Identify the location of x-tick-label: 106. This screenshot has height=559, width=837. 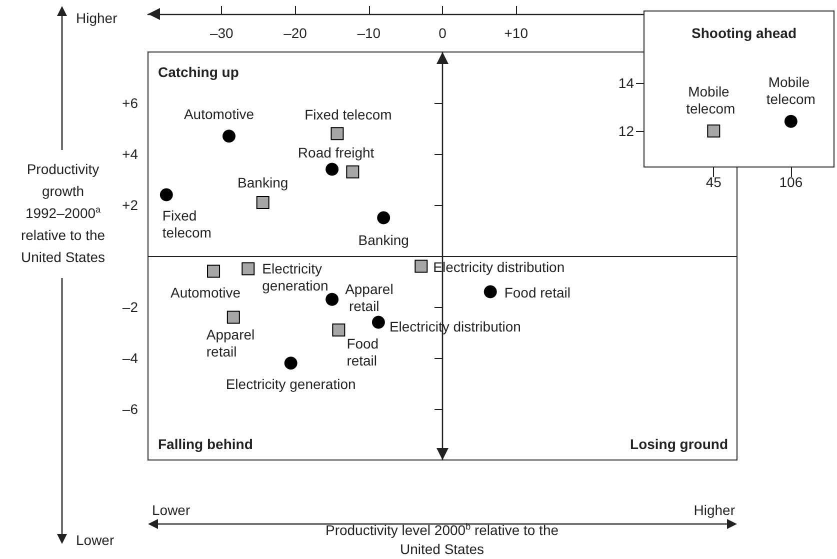
(791, 182).